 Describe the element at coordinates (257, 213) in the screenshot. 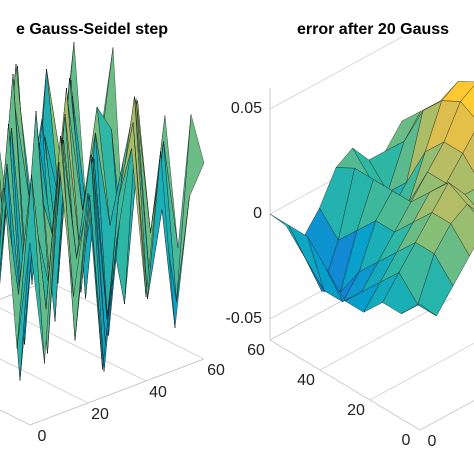

I see `z-tick-label: 0` at that location.